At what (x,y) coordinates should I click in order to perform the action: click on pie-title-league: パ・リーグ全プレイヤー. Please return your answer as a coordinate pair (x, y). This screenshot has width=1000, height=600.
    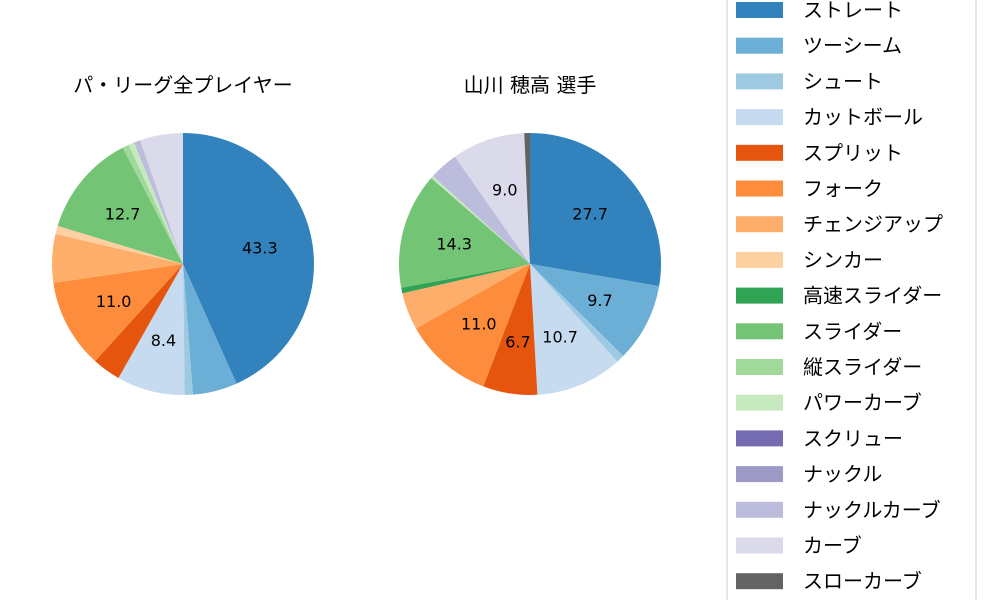
    Looking at the image, I should click on (182, 85).